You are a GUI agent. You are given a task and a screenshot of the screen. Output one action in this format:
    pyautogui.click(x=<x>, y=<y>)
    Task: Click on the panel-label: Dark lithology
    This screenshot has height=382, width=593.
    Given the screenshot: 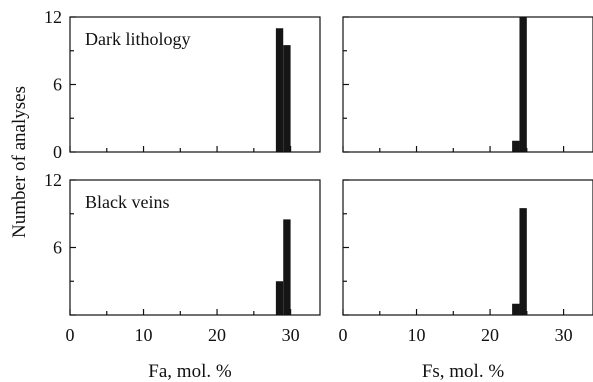 What is the action you would take?
    pyautogui.click(x=138, y=39)
    